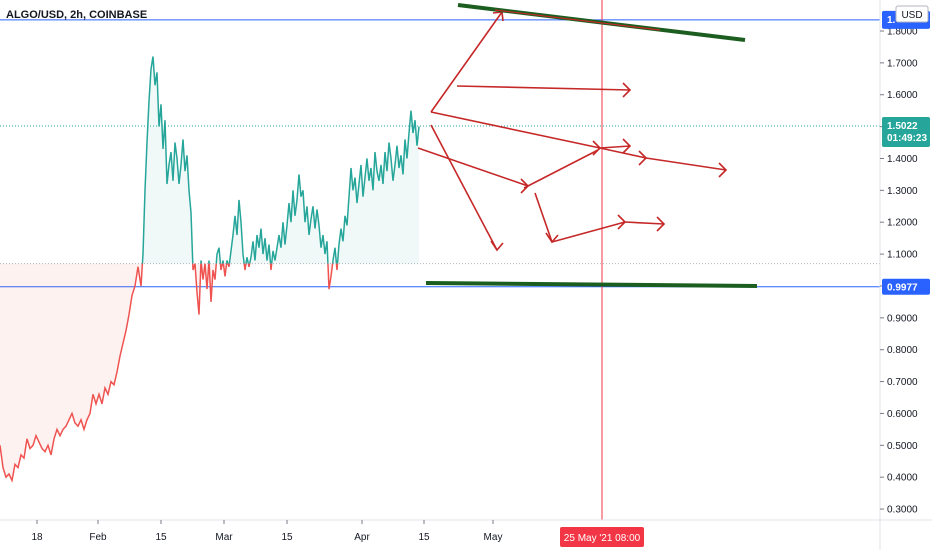 This screenshot has width=932, height=550. What do you see at coordinates (902, 255) in the screenshot?
I see `y-tick-label: 1.1000` at bounding box center [902, 255].